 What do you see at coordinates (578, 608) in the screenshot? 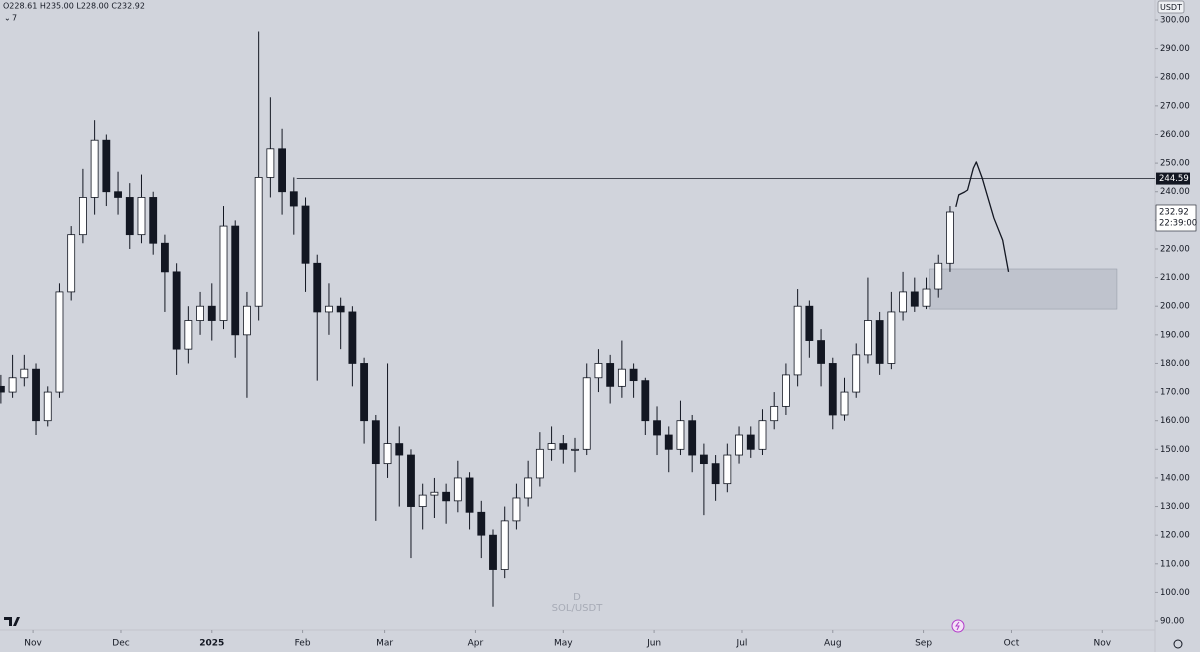
I see `watermark-symbol: SOL/USDT` at bounding box center [578, 608].